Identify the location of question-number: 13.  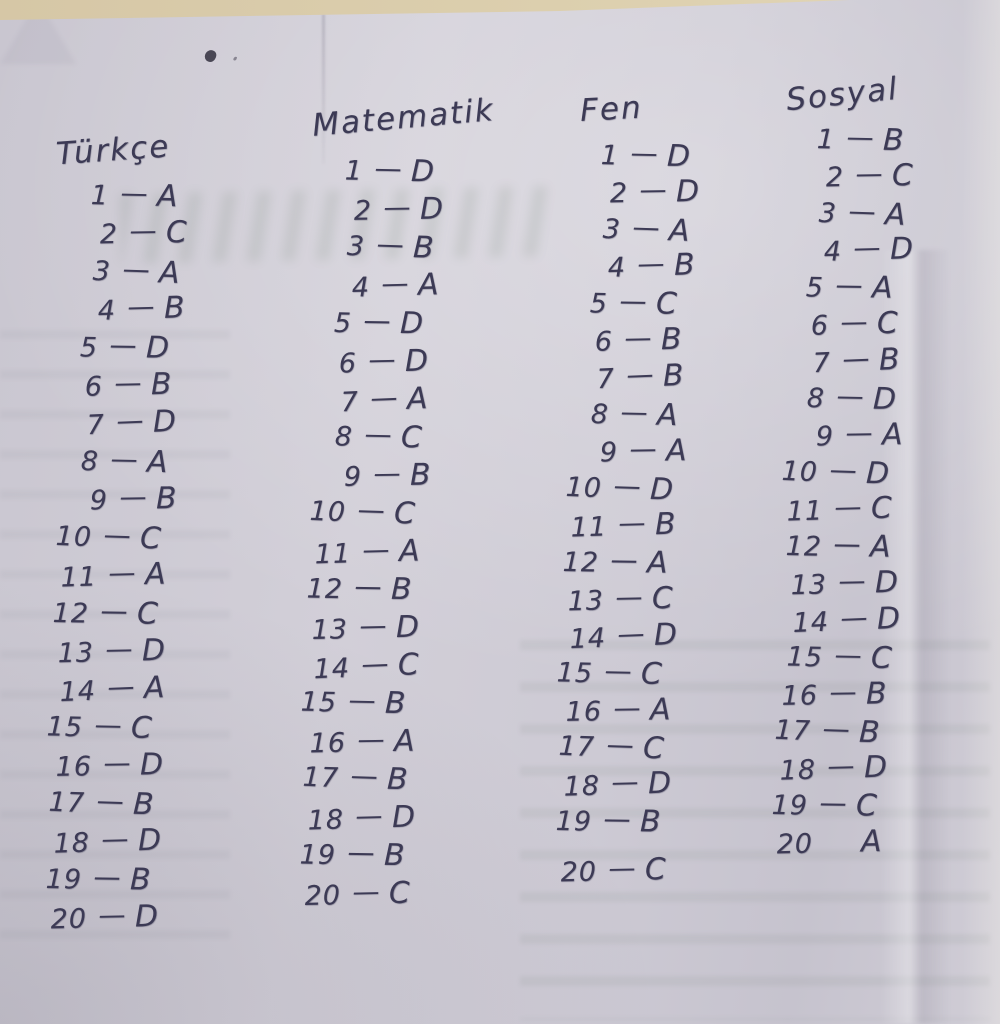
(330, 630).